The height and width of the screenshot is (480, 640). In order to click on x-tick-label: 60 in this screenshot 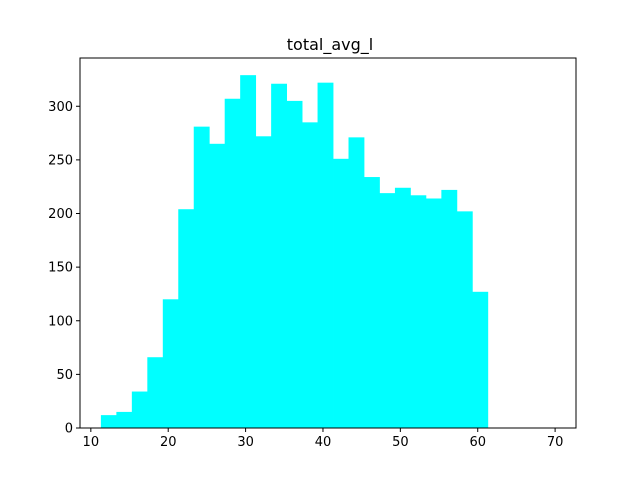, I will do `click(477, 442)`.